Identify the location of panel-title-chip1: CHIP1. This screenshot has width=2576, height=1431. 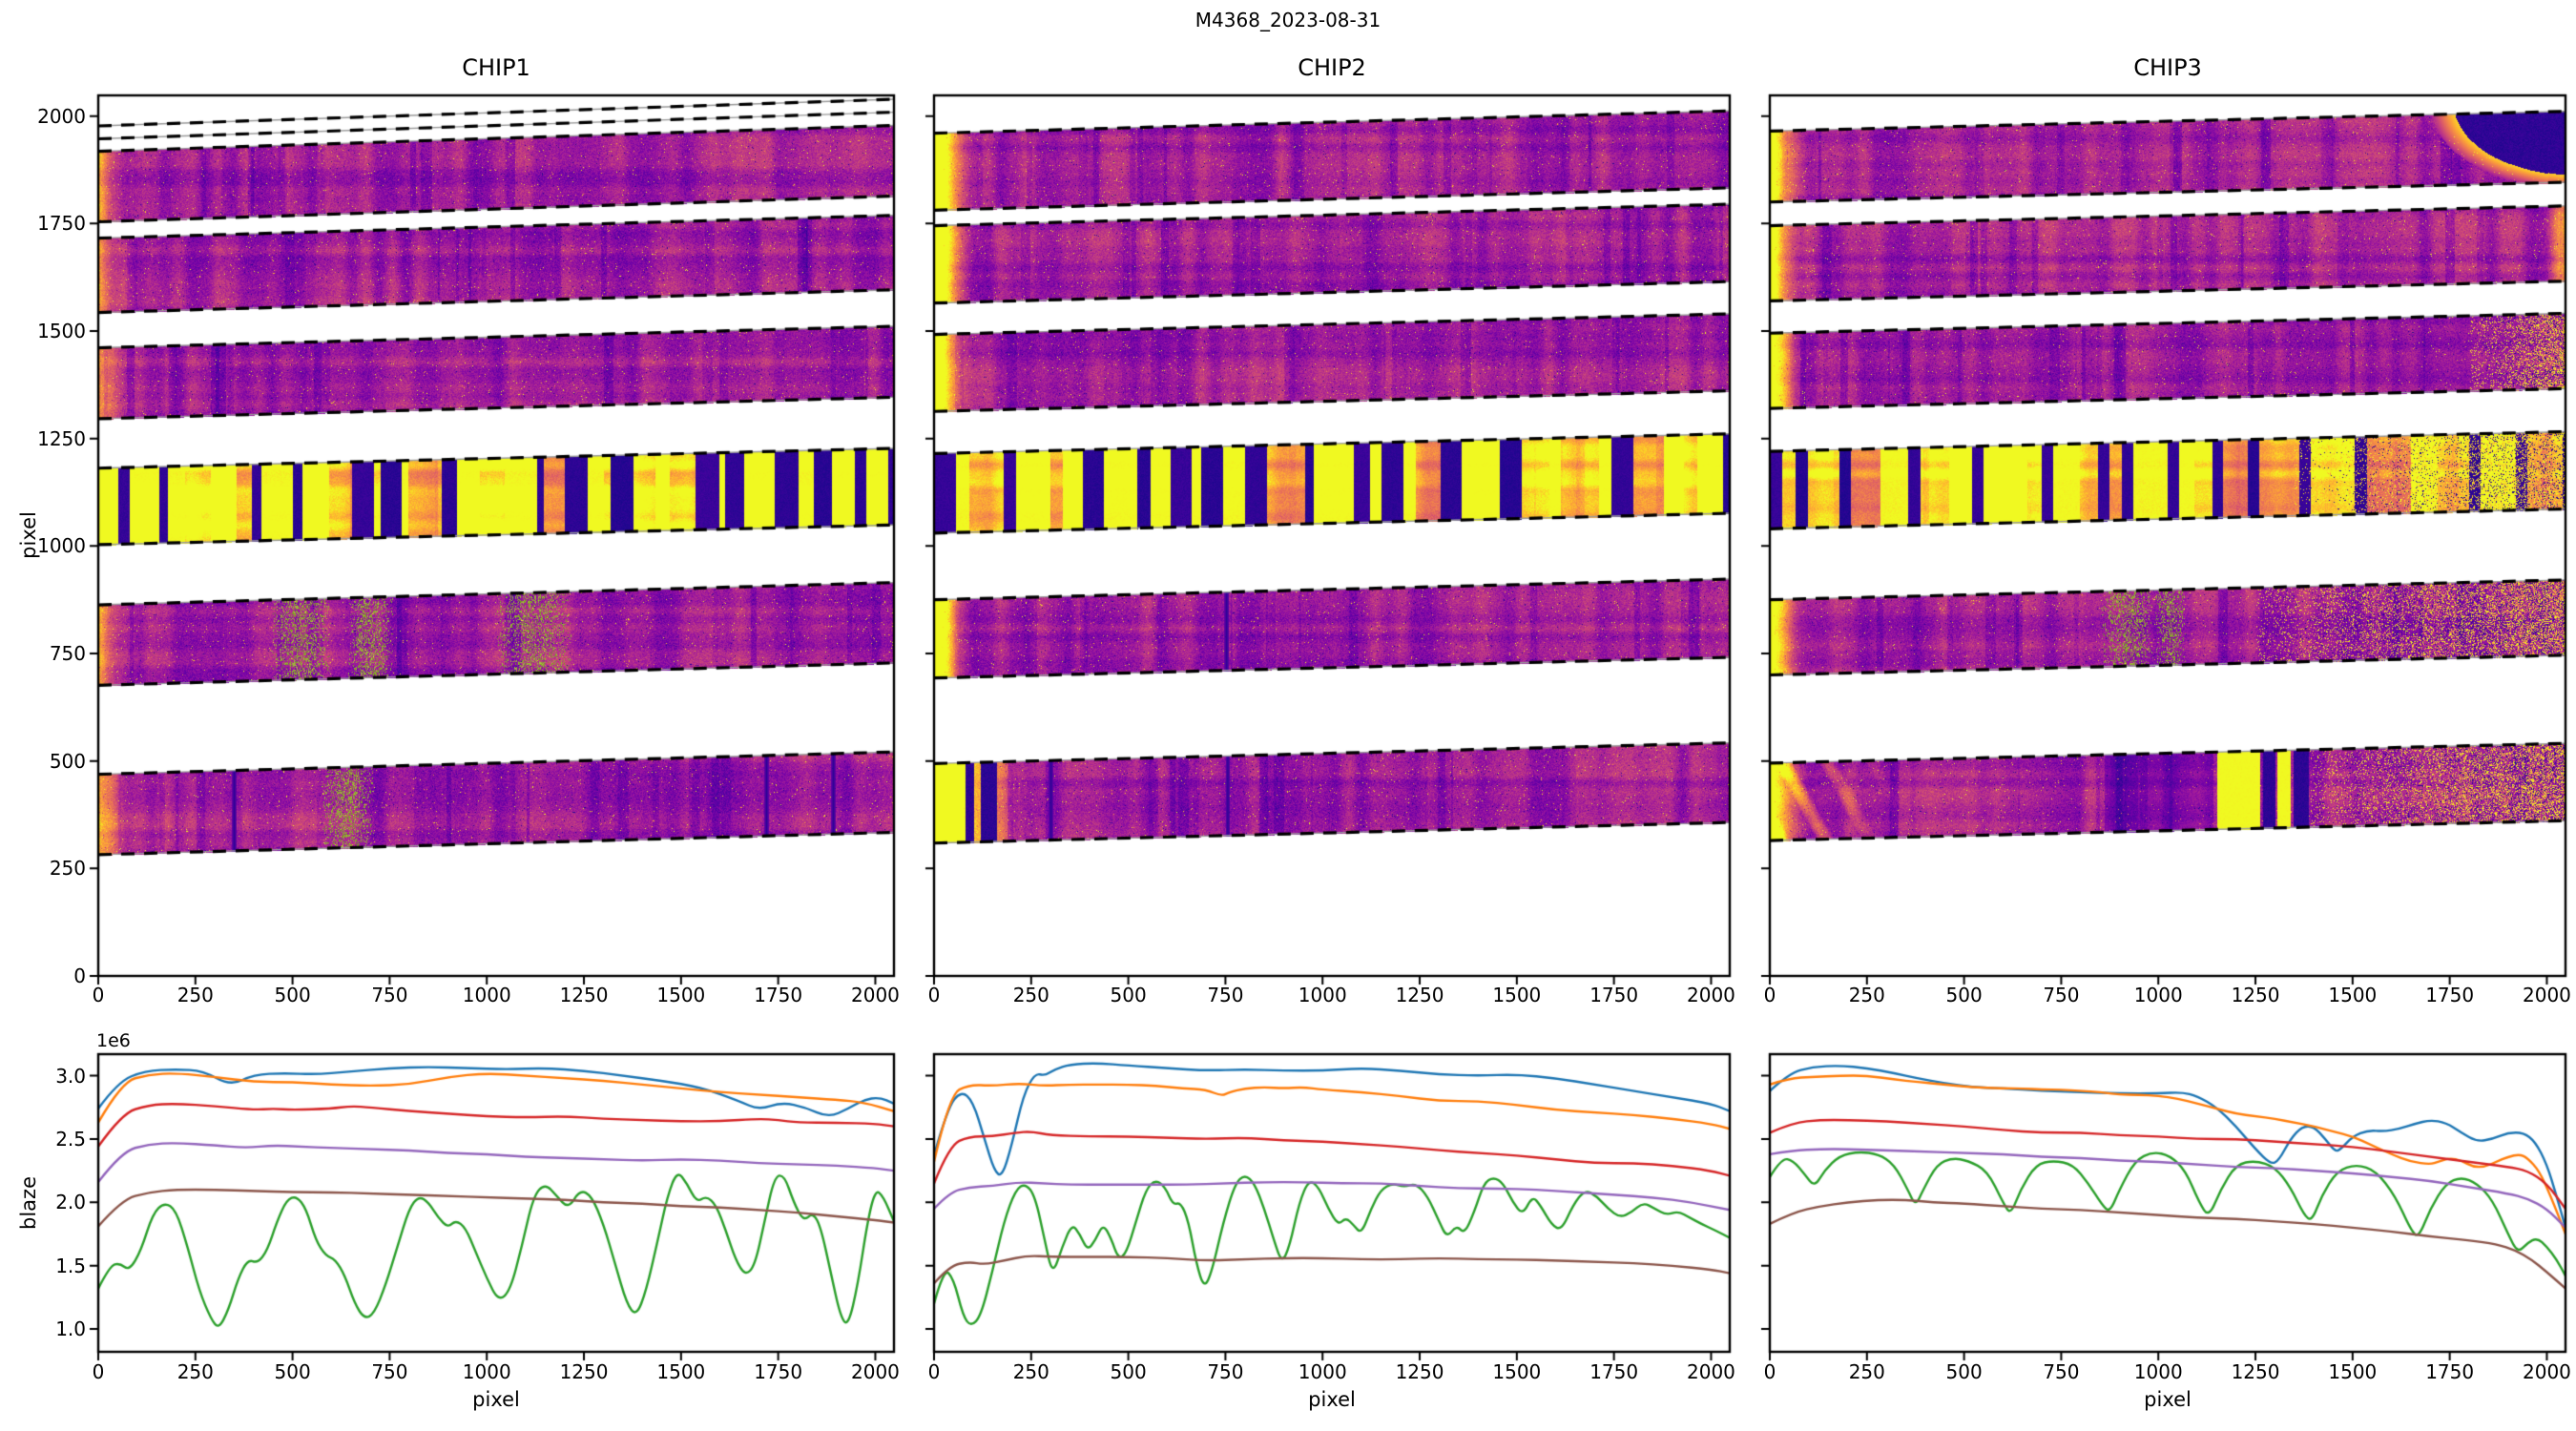
(496, 67).